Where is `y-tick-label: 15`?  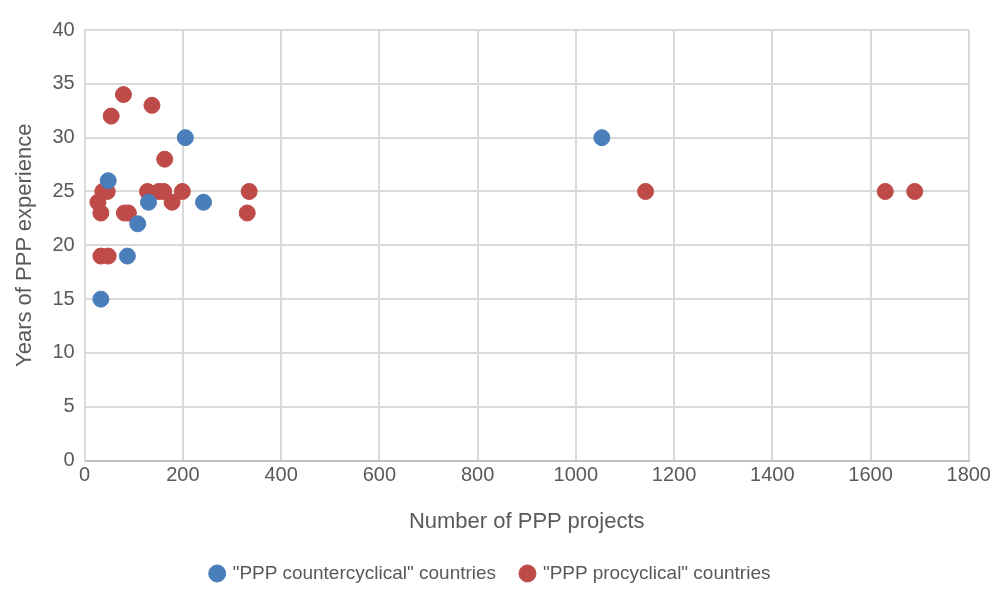 y-tick-label: 15 is located at coordinates (63, 297).